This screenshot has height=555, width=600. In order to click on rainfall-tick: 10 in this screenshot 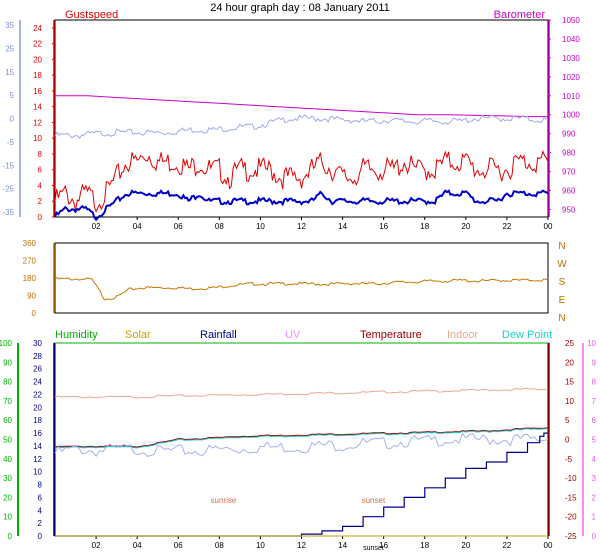, I will do `click(37, 472)`.